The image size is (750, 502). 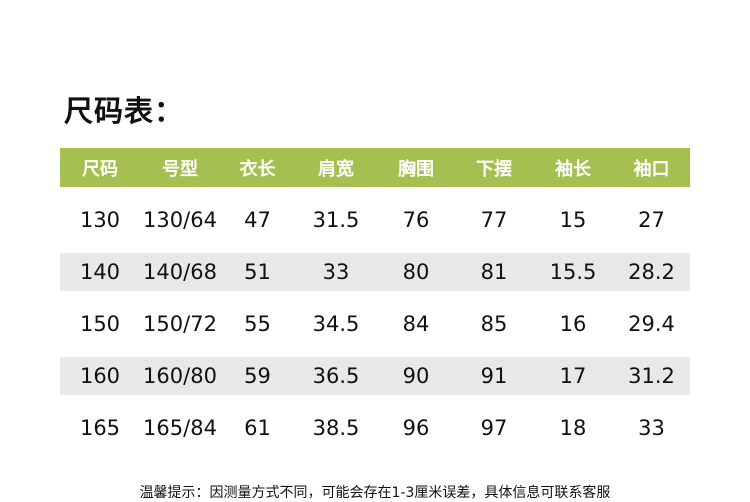 What do you see at coordinates (336, 220) in the screenshot?
I see `table-cell: 31.5` at bounding box center [336, 220].